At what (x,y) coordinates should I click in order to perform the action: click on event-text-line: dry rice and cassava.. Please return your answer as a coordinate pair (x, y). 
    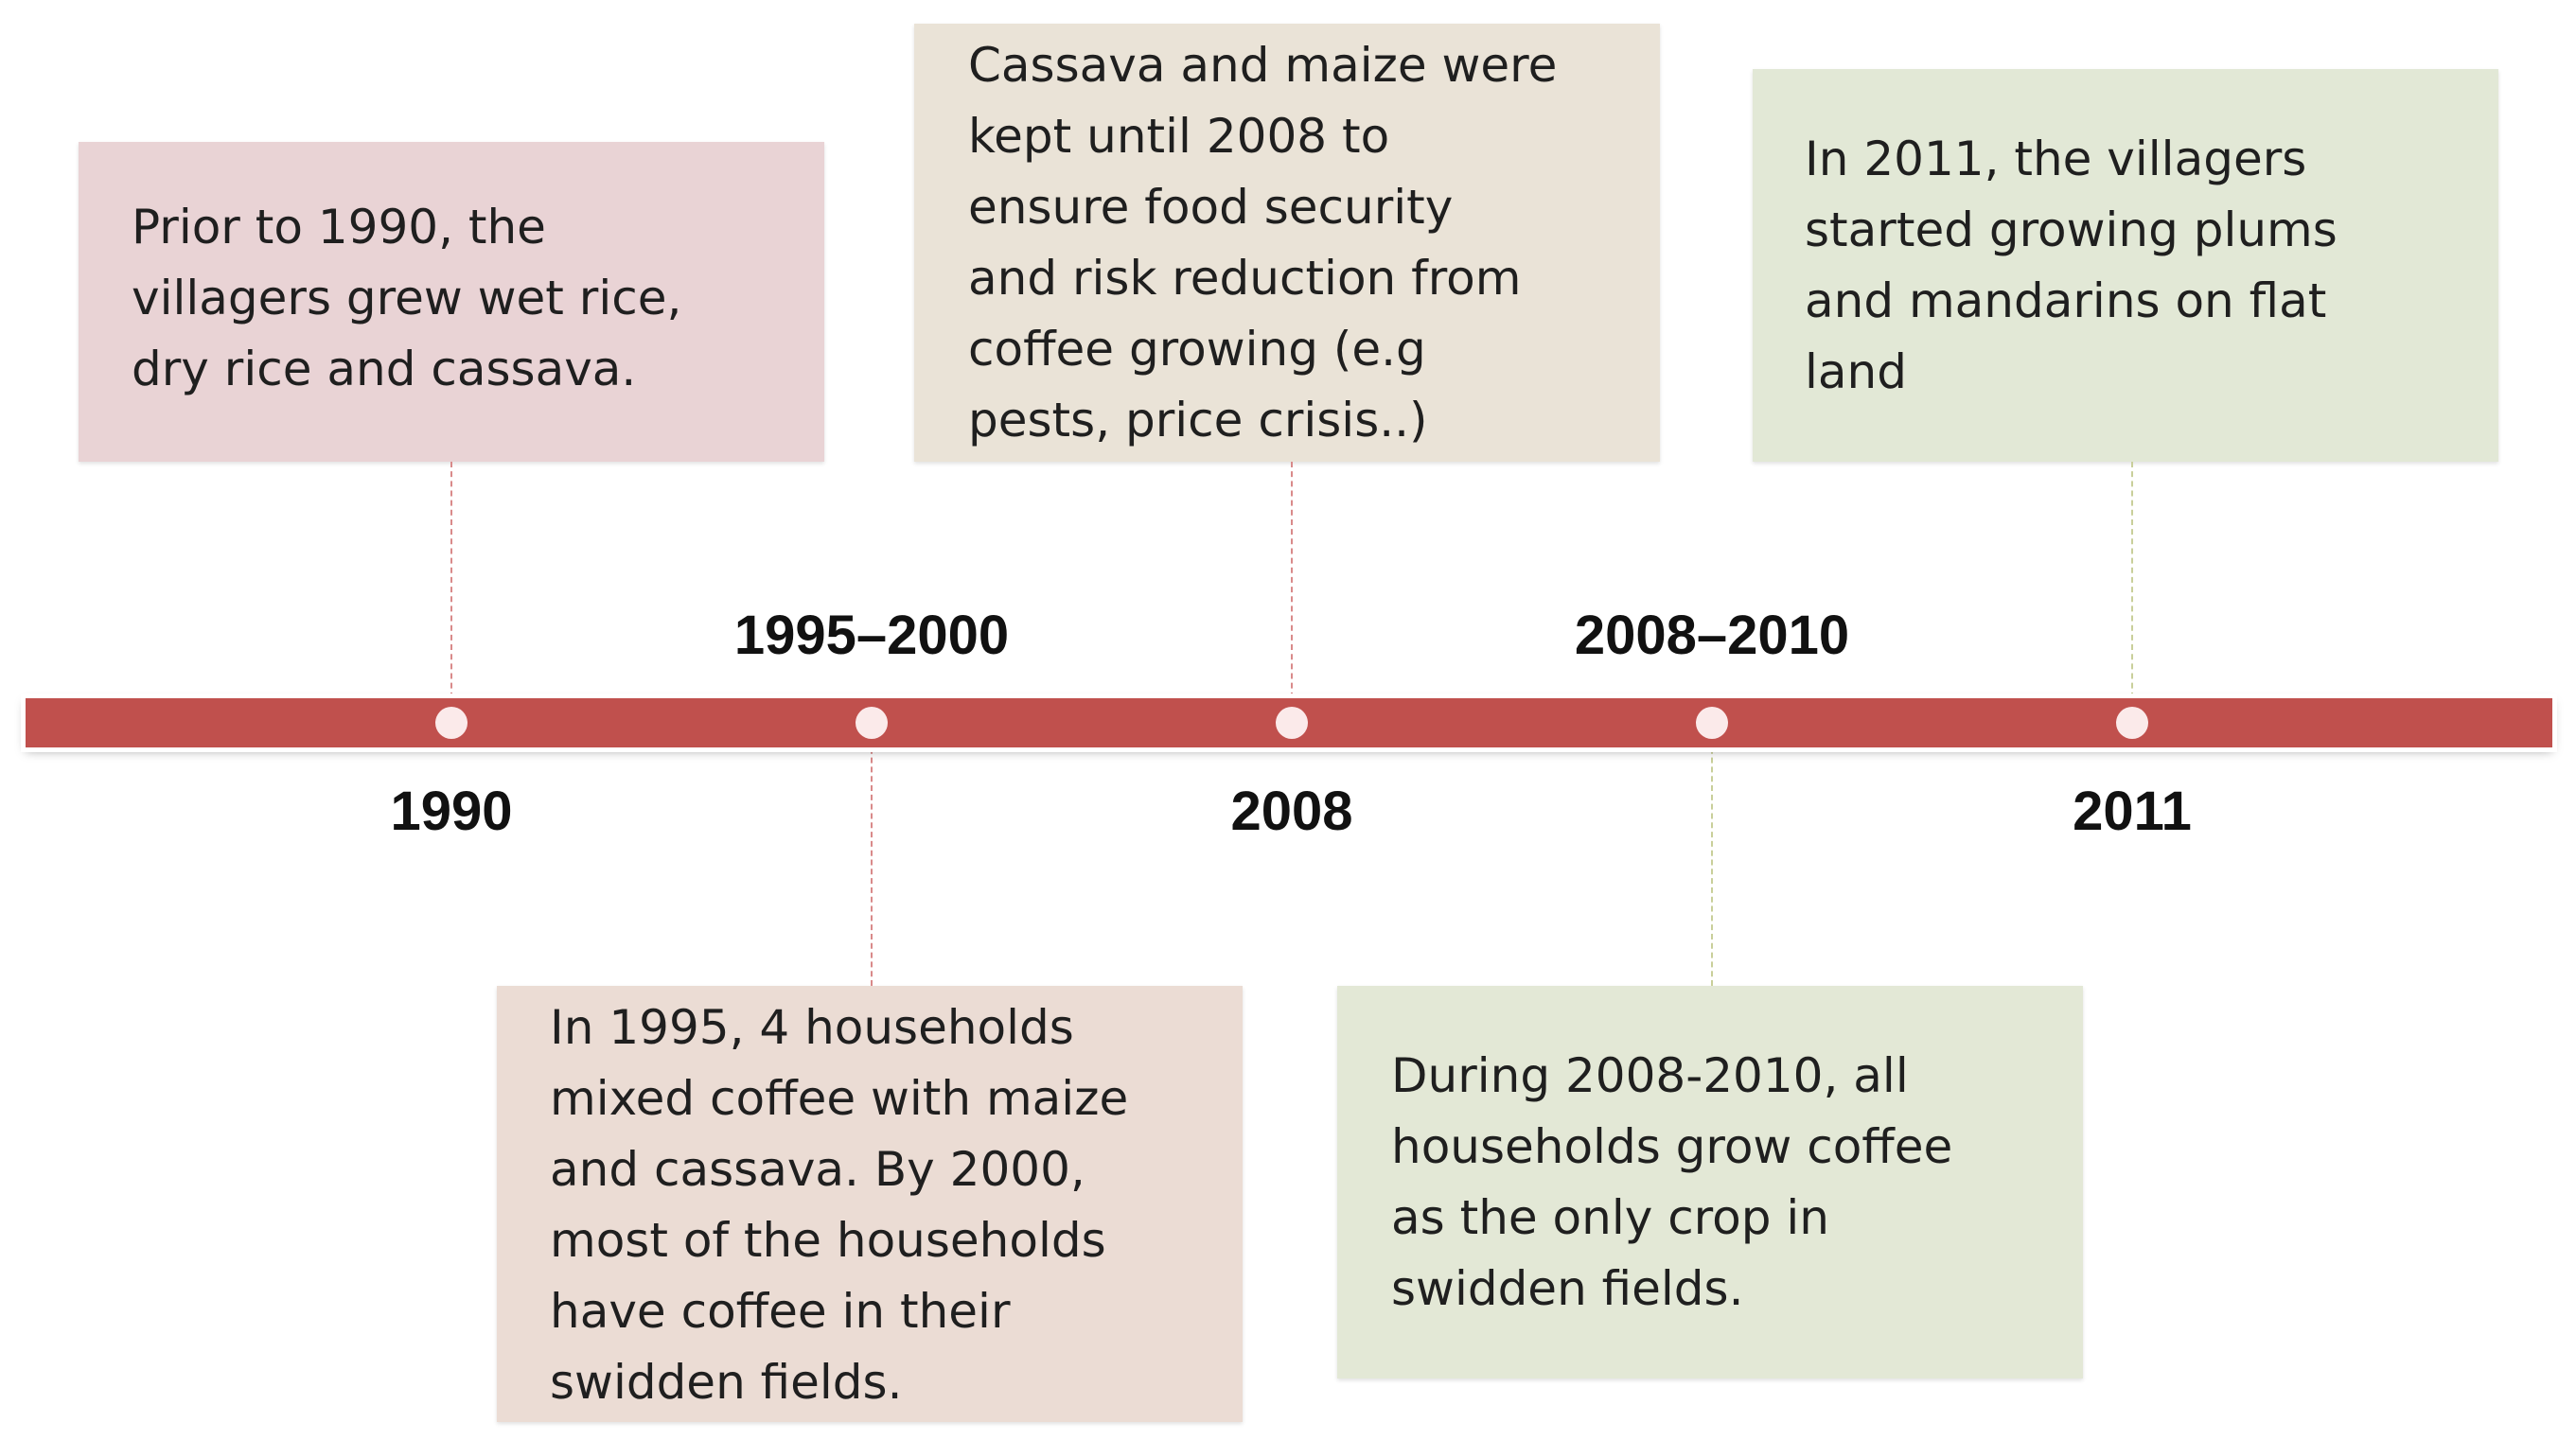
    Looking at the image, I should click on (384, 369).